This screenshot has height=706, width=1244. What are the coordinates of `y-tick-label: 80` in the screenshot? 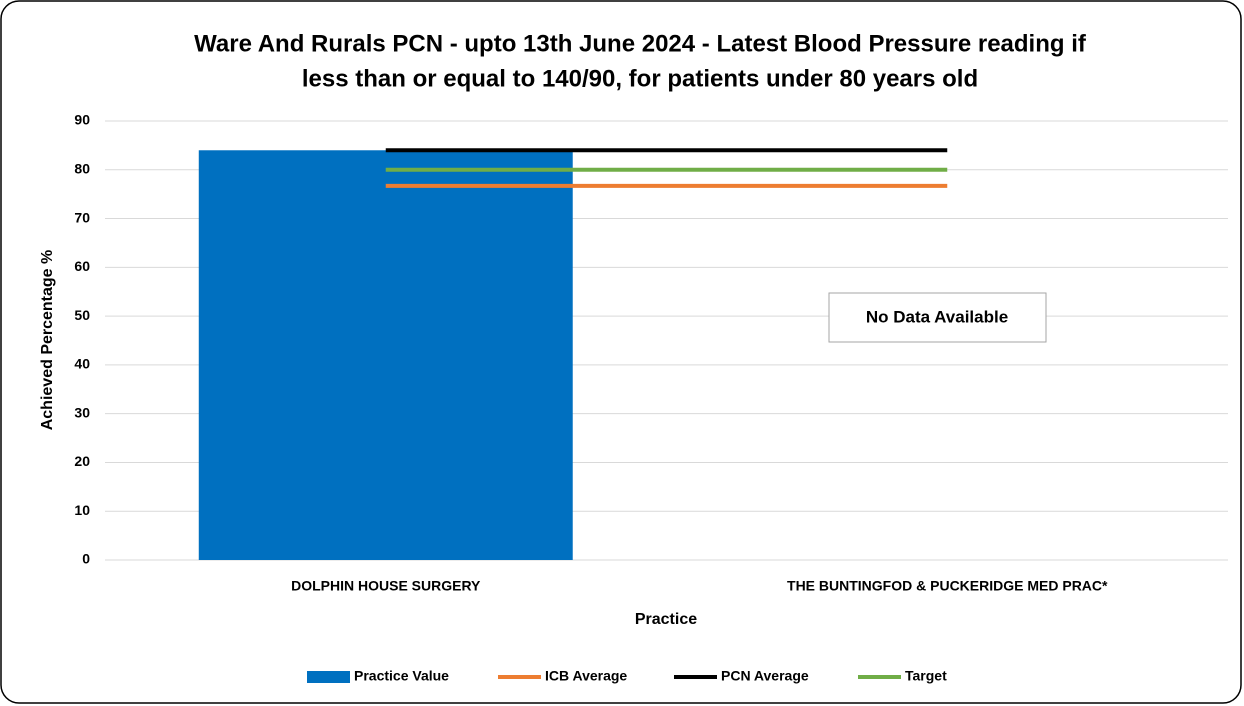 It's located at (82, 168).